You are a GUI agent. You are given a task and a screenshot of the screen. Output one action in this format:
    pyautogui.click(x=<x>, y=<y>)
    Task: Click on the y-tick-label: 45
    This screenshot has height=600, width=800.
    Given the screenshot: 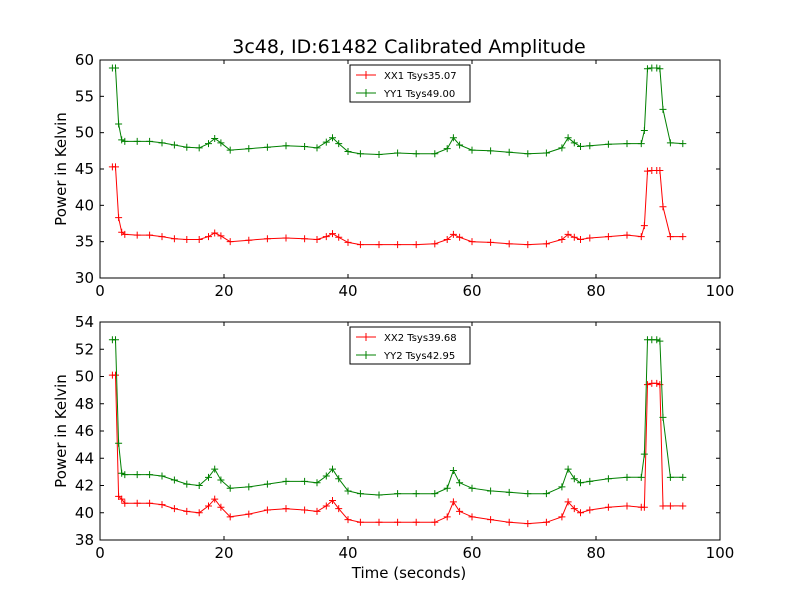 What is the action you would take?
    pyautogui.click(x=84, y=169)
    